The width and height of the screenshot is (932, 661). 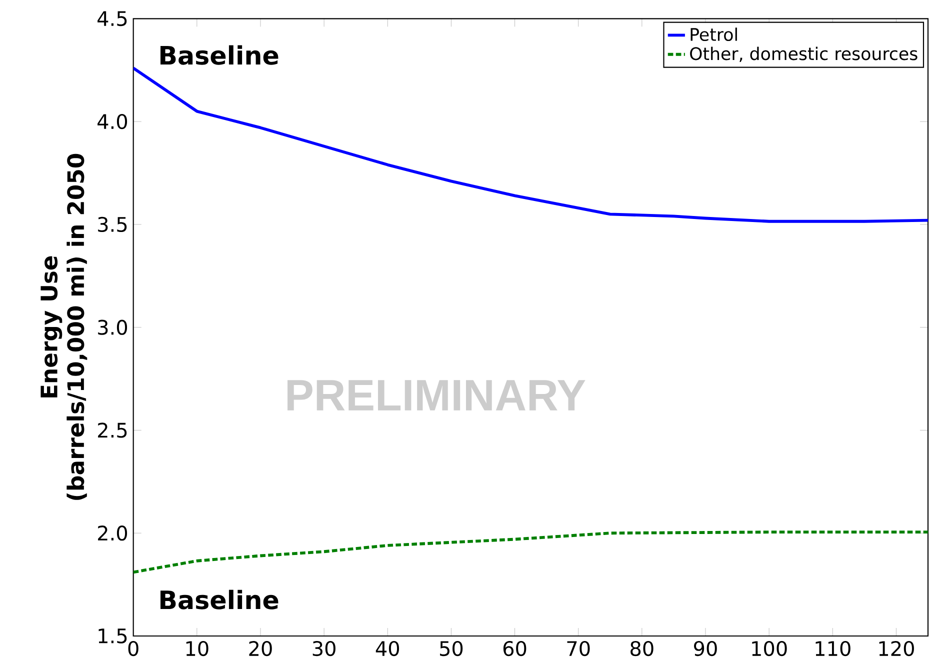 I want to click on y-tick-label: 4.0, so click(x=113, y=121).